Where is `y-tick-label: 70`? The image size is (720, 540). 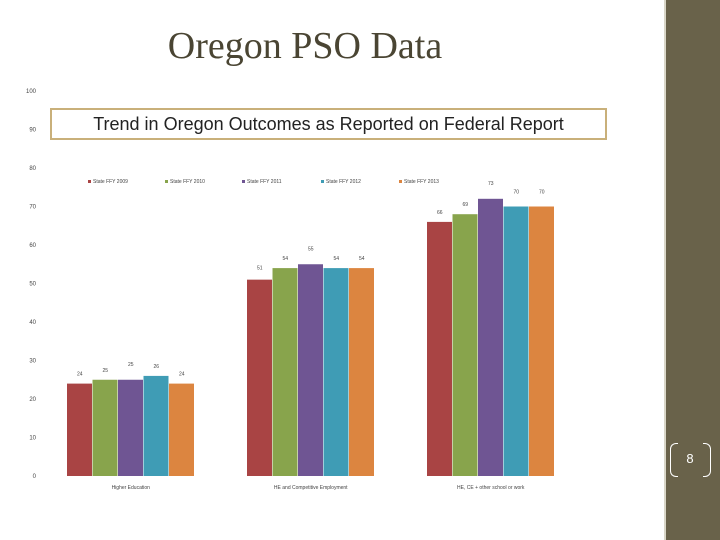 y-tick-label: 70 is located at coordinates (32, 208).